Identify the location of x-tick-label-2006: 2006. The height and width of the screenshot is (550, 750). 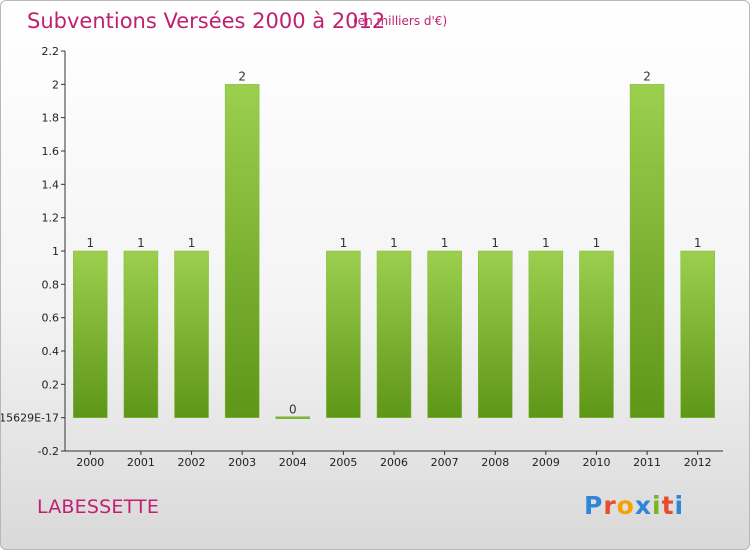
(394, 462).